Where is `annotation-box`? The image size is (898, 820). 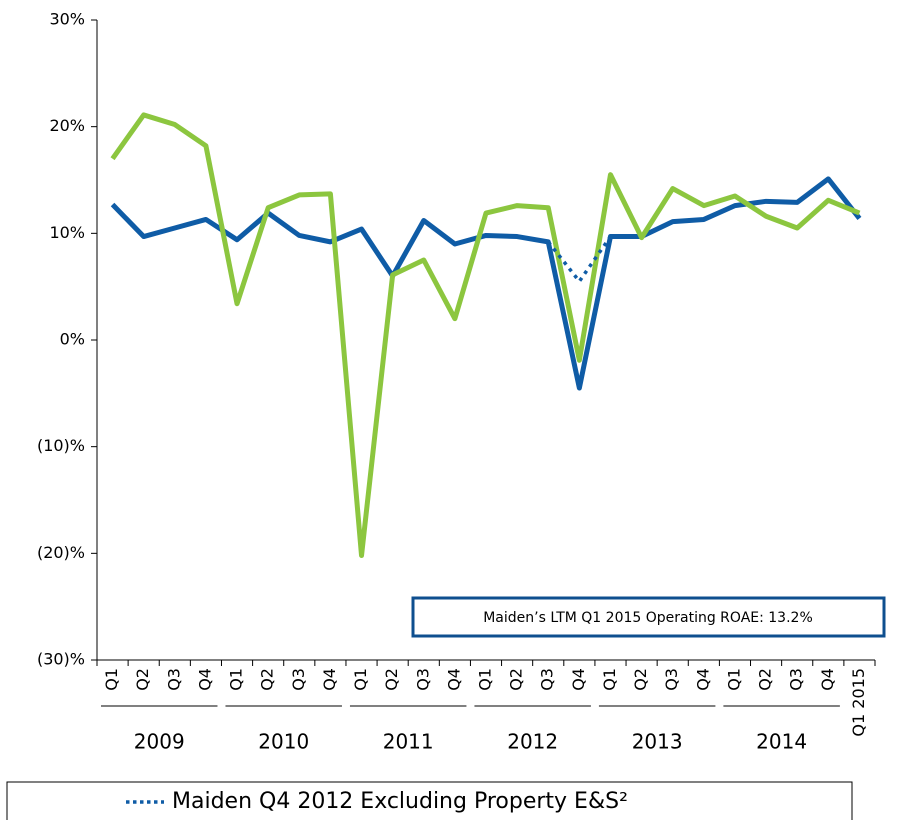
annotation-box is located at coordinates (648, 617).